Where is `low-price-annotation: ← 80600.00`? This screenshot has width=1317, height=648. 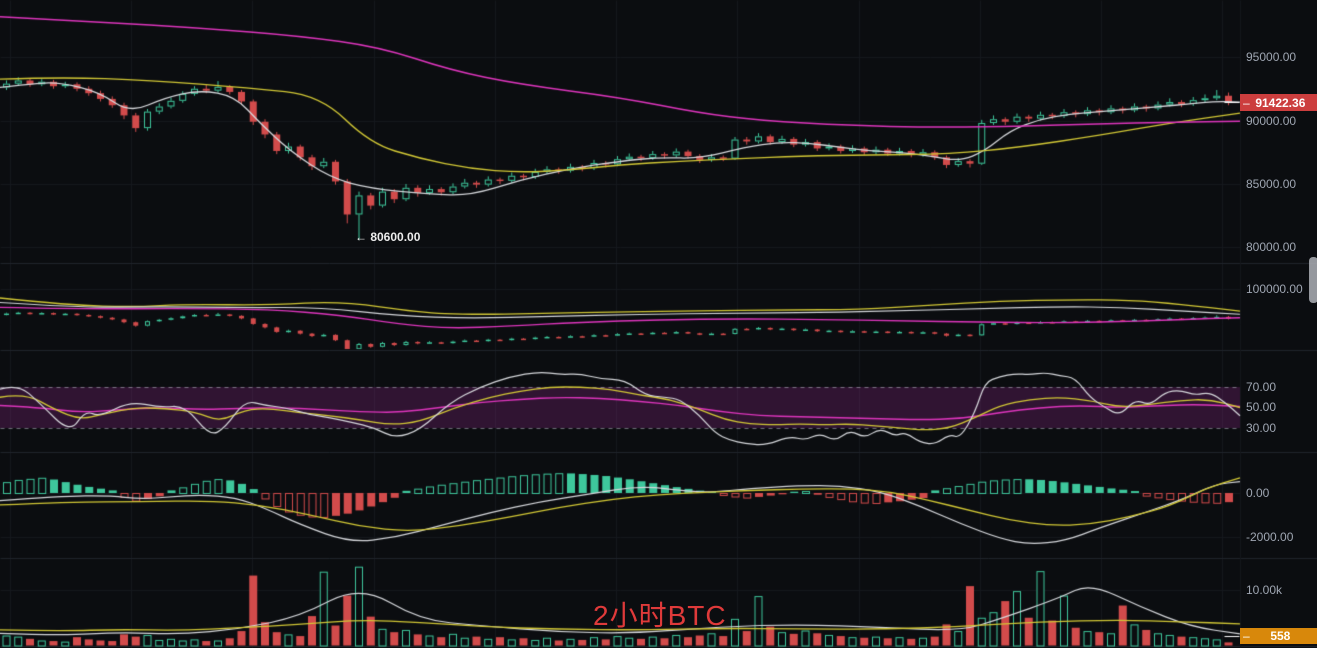 low-price-annotation: ← 80600.00 is located at coordinates (388, 237).